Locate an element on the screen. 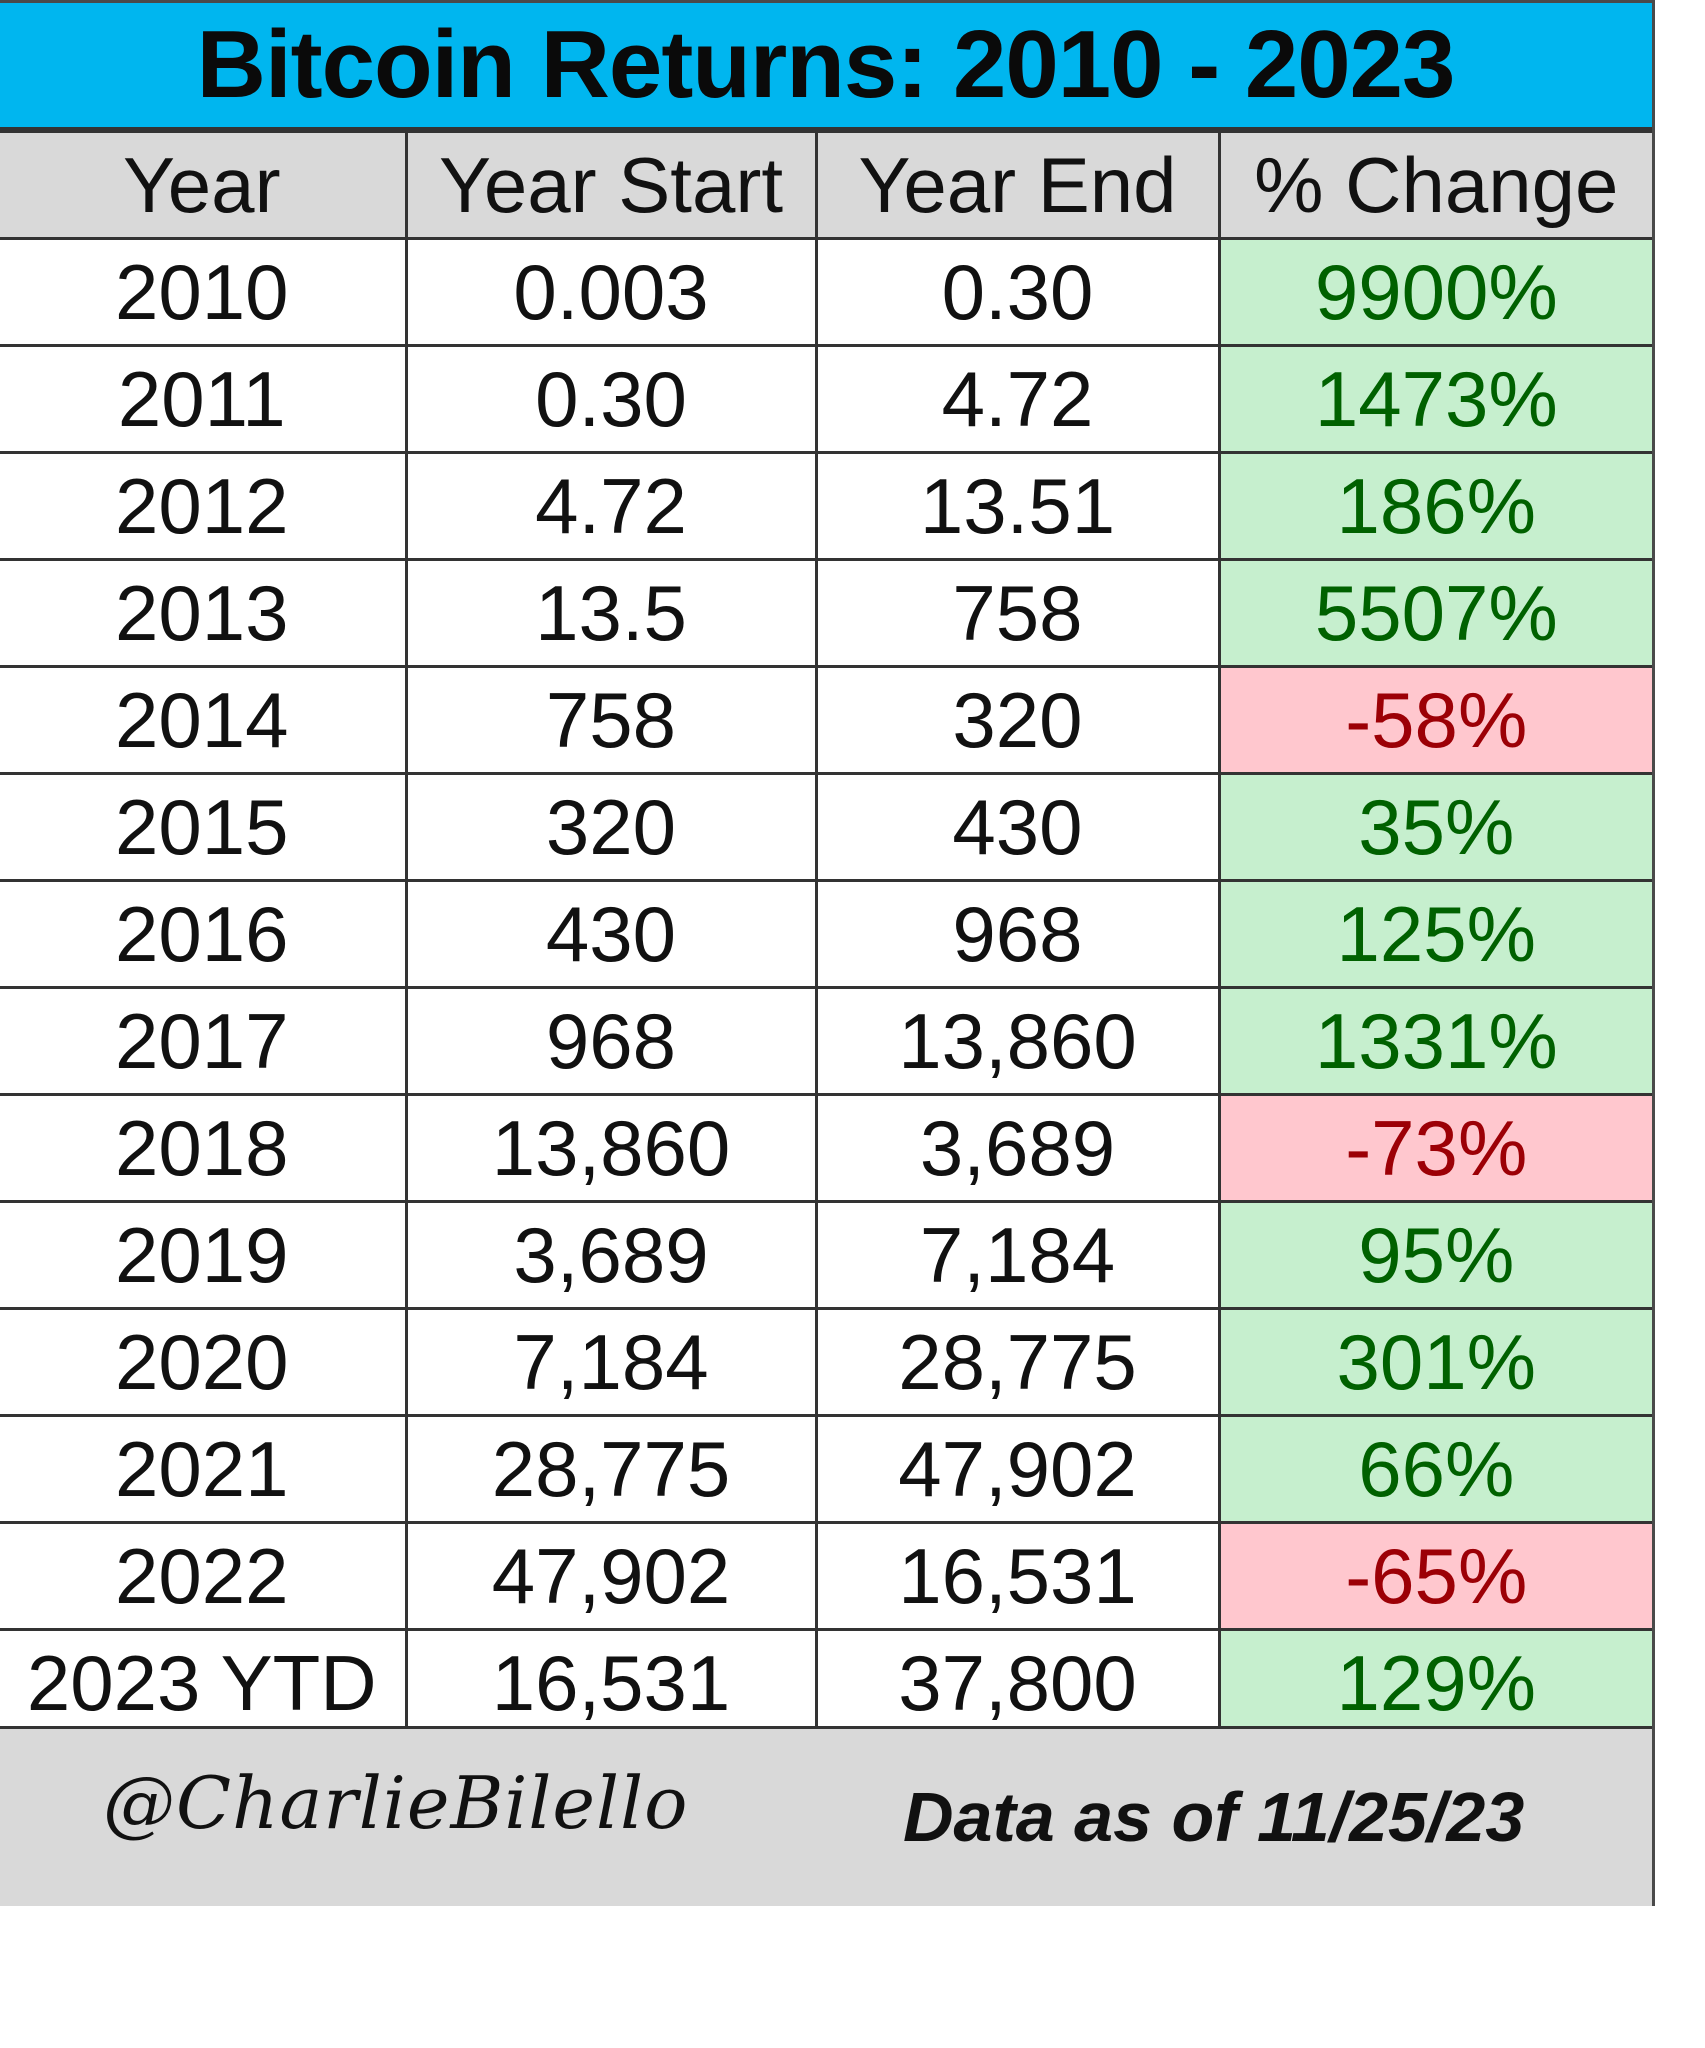  footer: @CharlieBilello Data as of 11/25/23 is located at coordinates (826, 1816).